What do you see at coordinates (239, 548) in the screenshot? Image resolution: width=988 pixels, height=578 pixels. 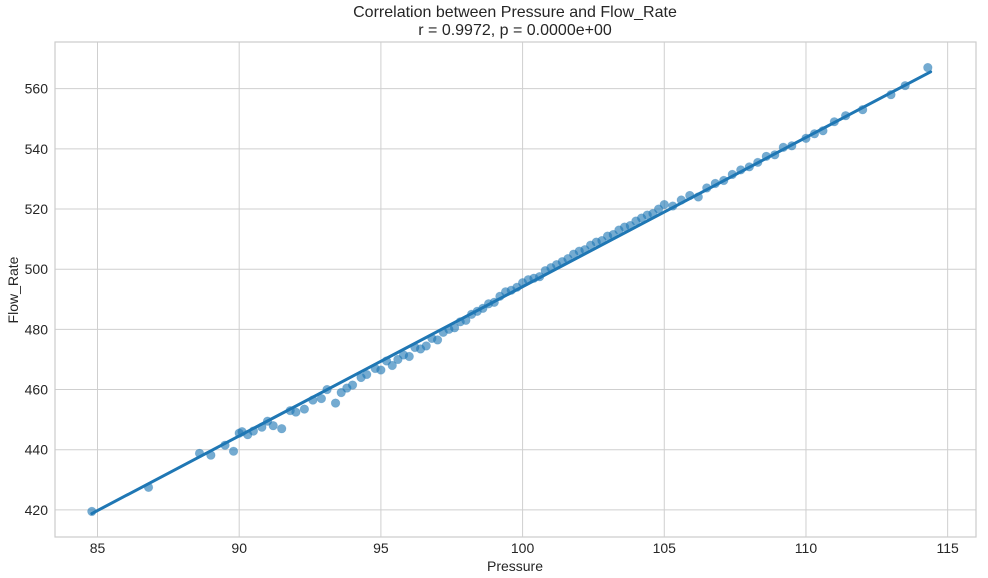 I see `x-tick-label: 90` at bounding box center [239, 548].